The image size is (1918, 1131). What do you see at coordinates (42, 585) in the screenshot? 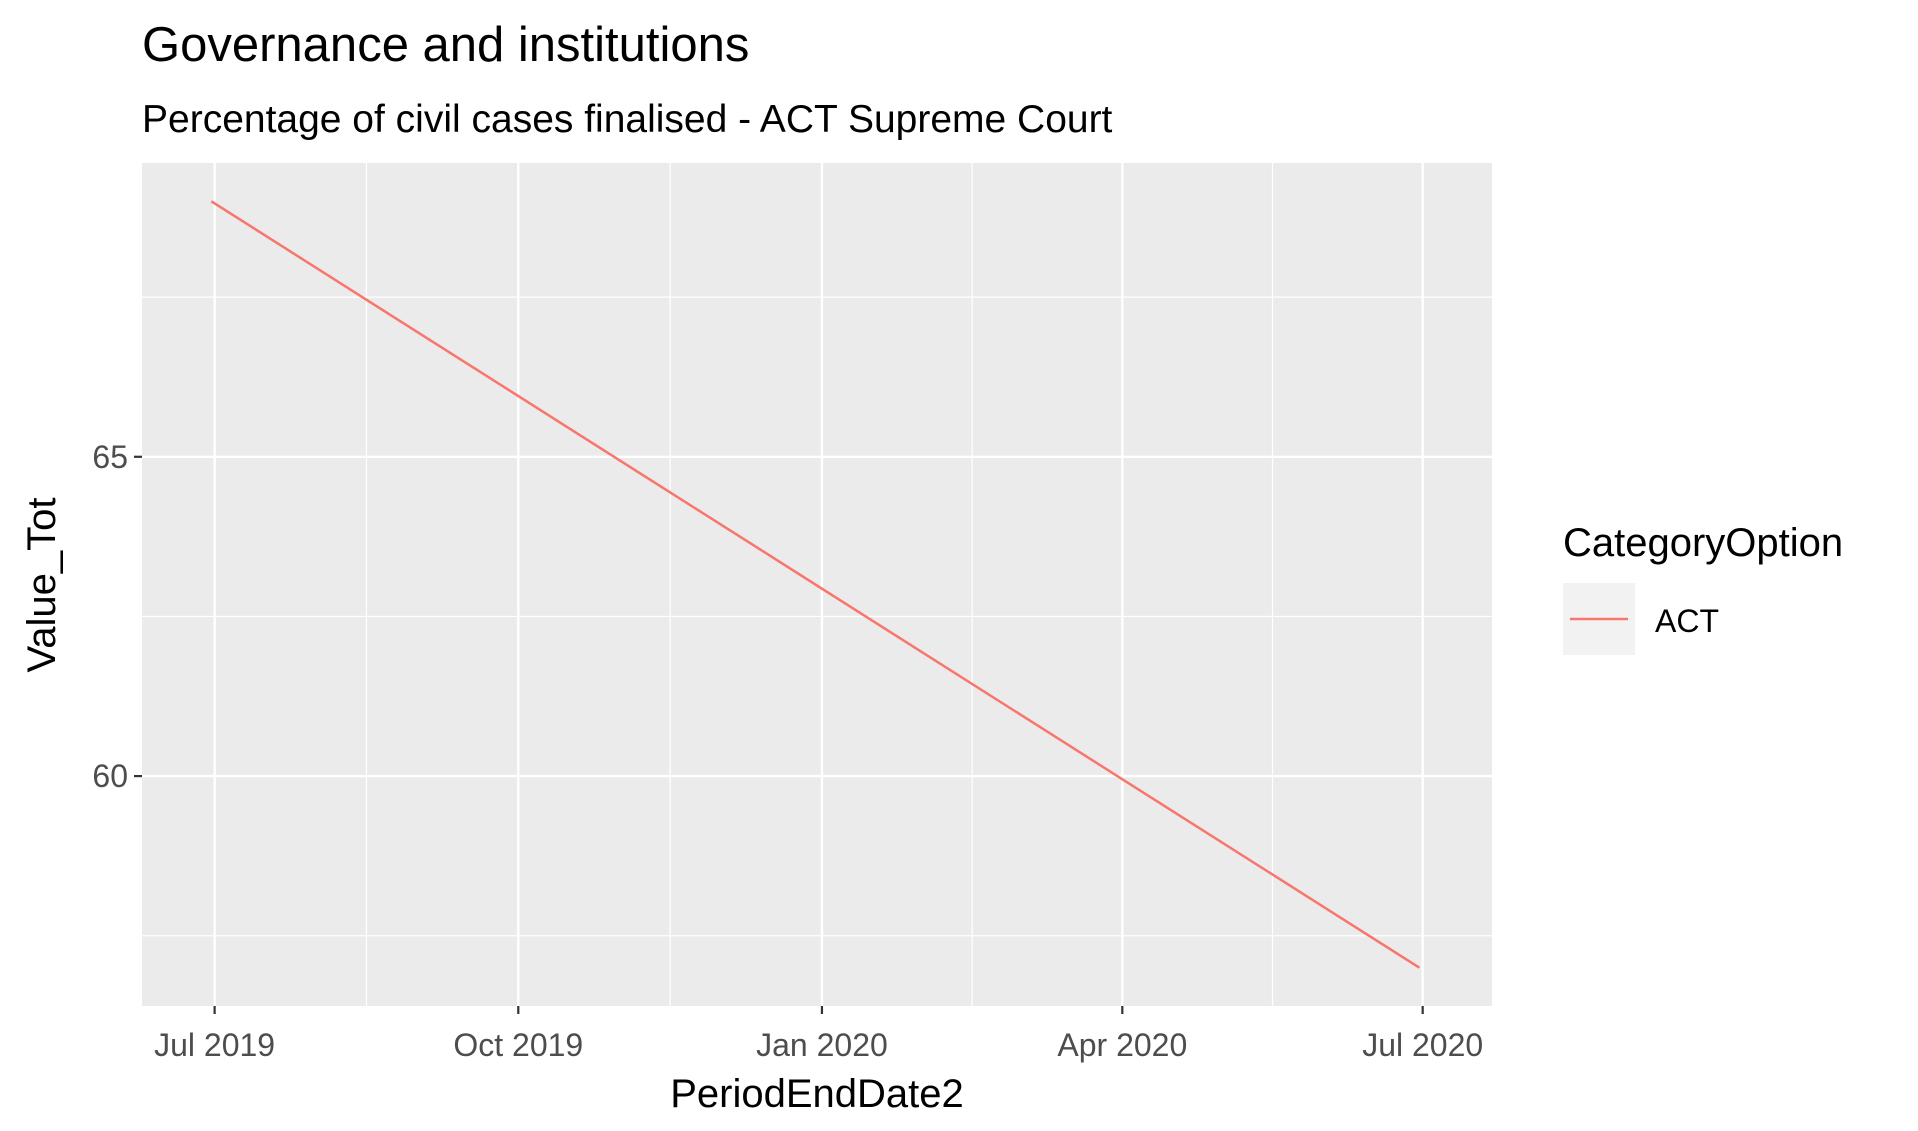
I see `y-axis-title: Value_Tot` at bounding box center [42, 585].